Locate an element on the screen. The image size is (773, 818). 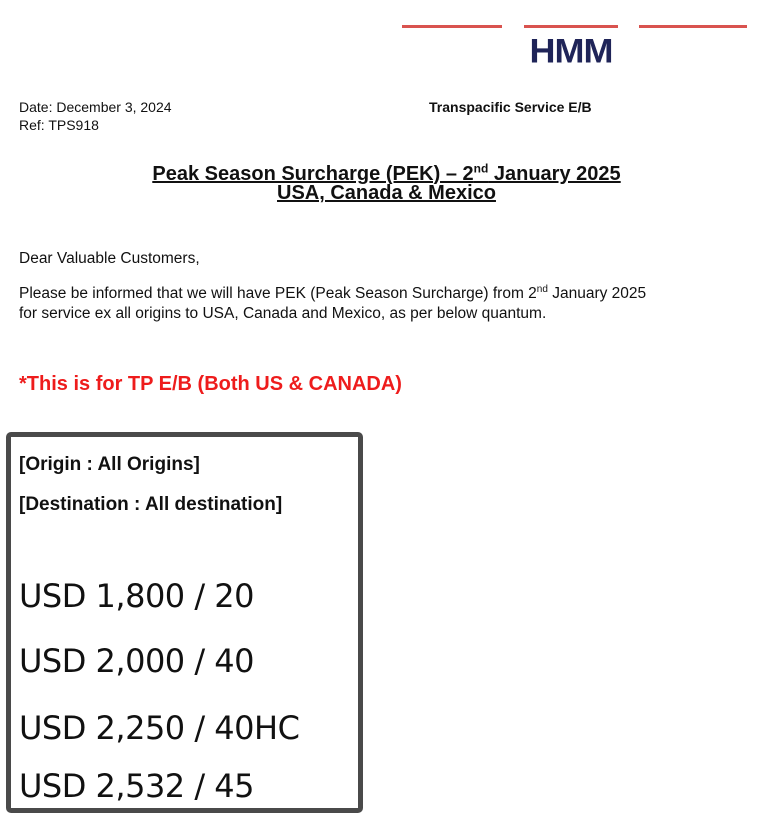
date: Date: December 3, 2024 is located at coordinates (95, 107).